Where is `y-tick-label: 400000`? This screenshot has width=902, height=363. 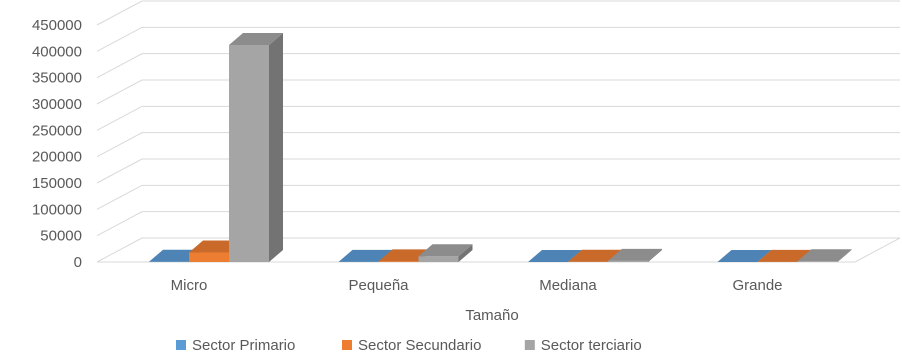 y-tick-label: 400000 is located at coordinates (57, 51).